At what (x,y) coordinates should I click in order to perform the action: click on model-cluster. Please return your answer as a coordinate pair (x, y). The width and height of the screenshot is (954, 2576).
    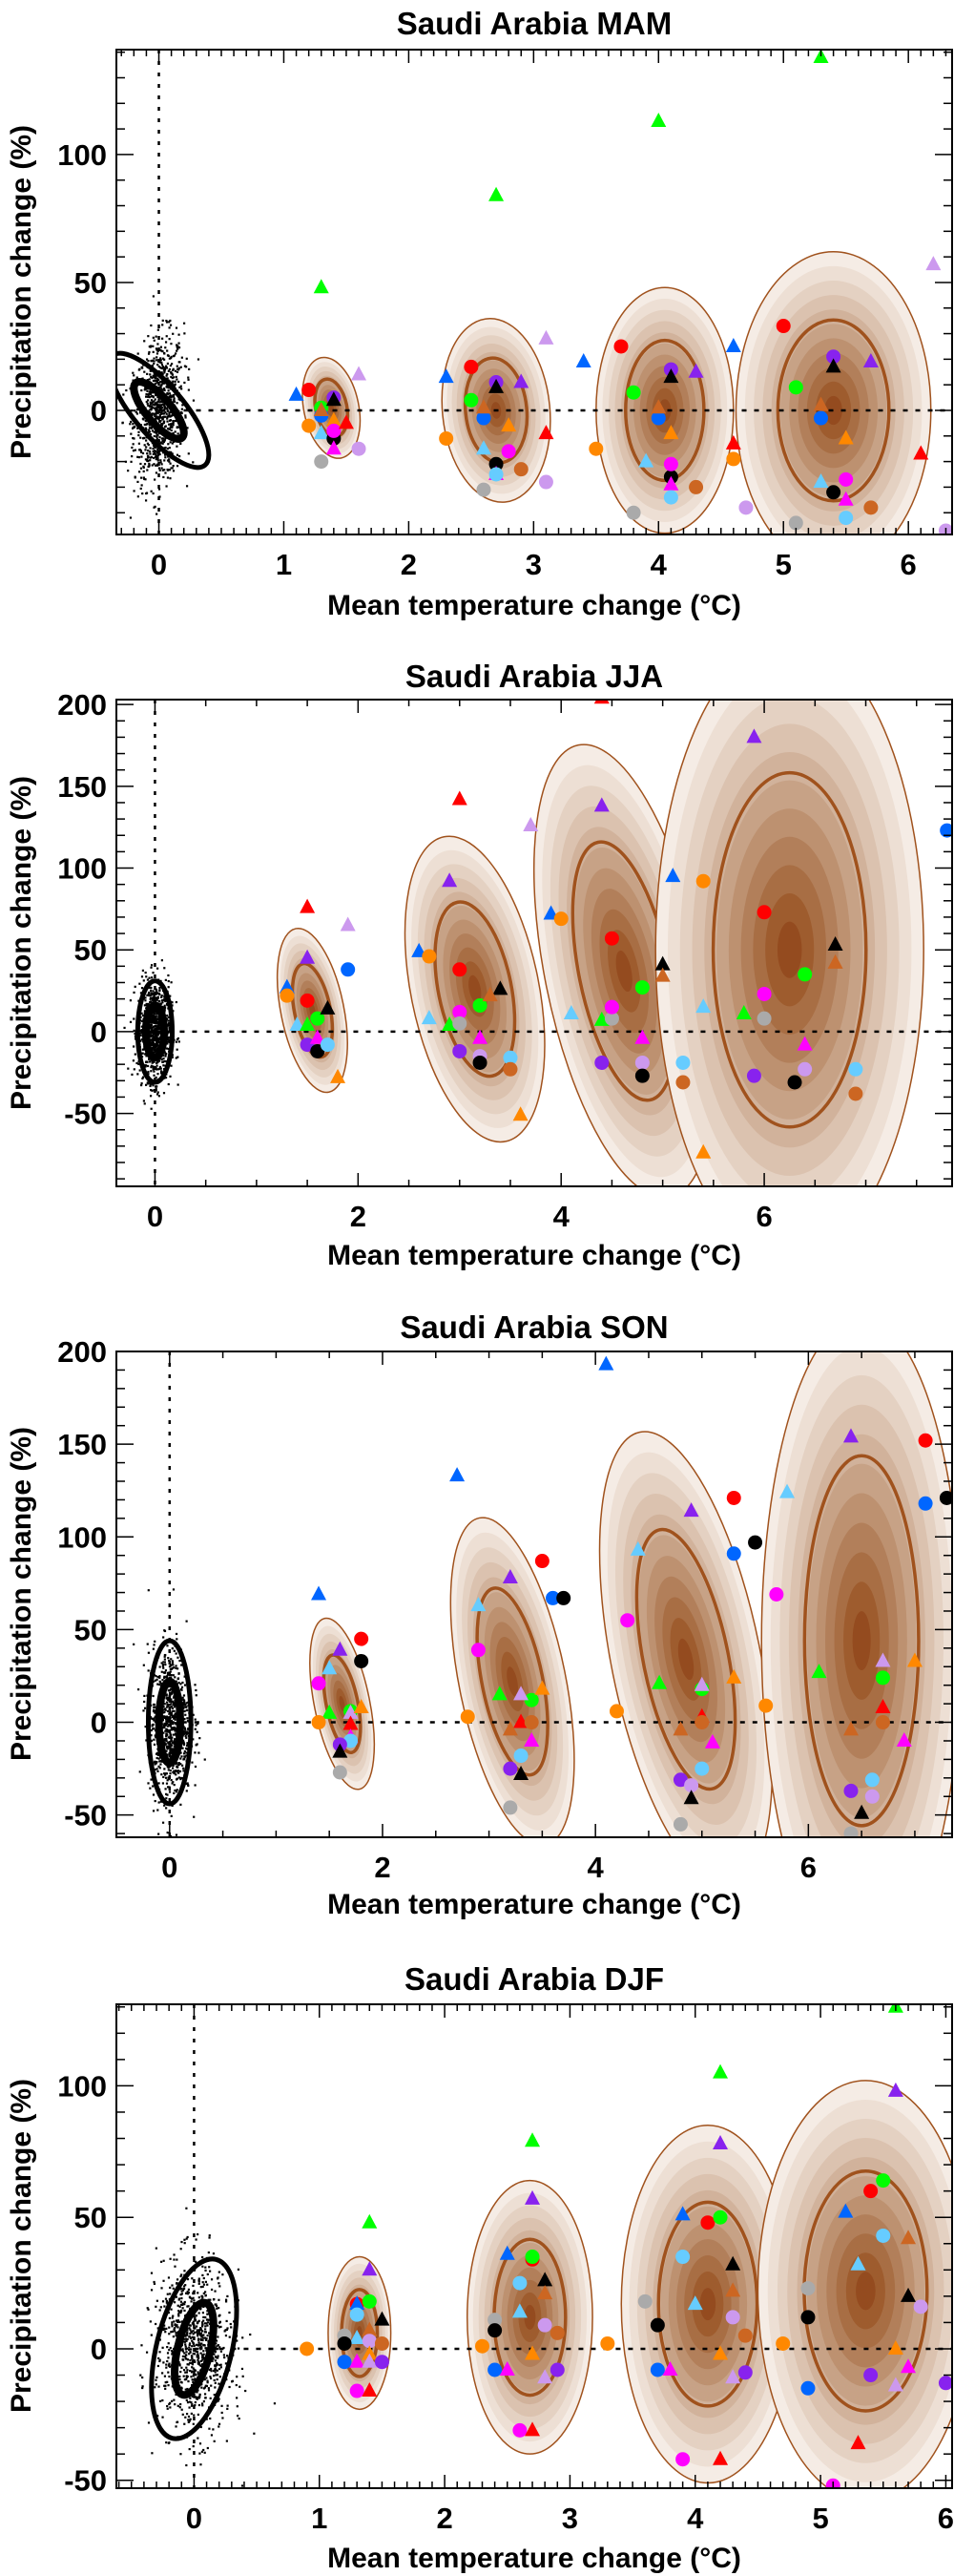
    Looking at the image, I should click on (686, 1634).